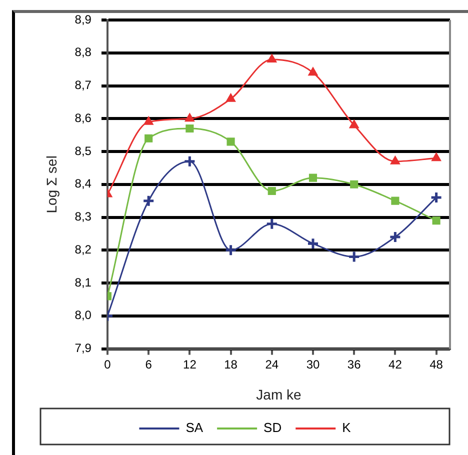 The height and width of the screenshot is (455, 468). I want to click on y-tick-label: 8,4, so click(83, 183).